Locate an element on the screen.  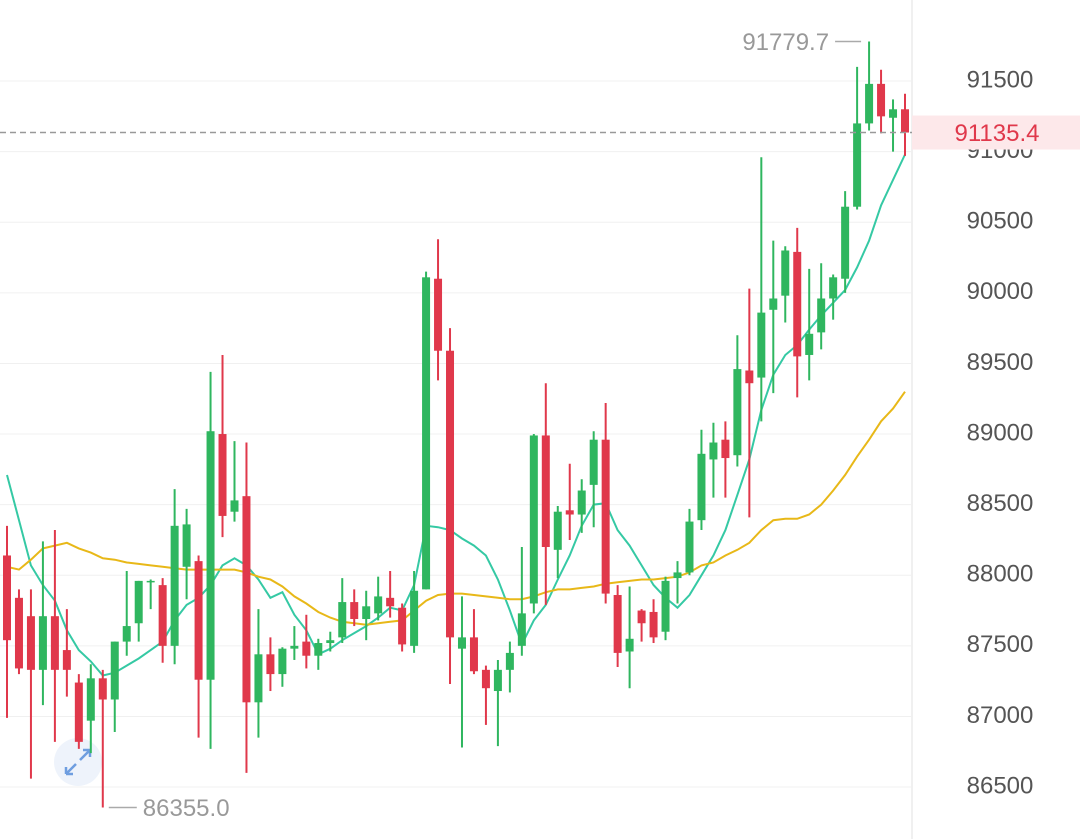
y-tick-label: 90000 is located at coordinates (1000, 291).